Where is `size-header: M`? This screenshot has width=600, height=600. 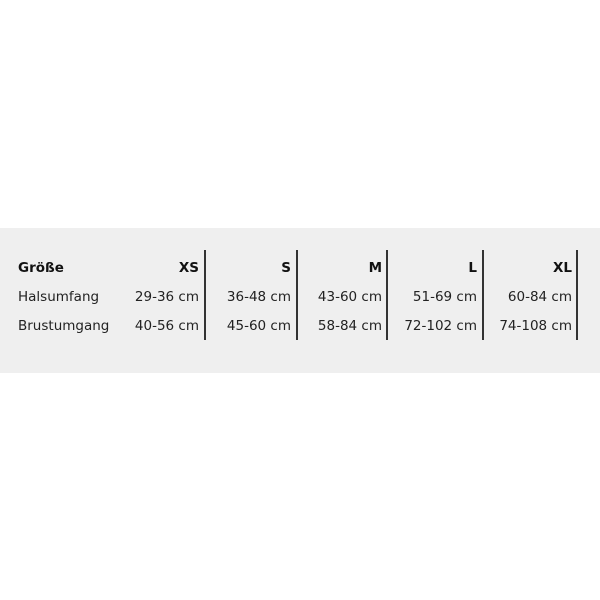
size-header: M is located at coordinates (375, 268).